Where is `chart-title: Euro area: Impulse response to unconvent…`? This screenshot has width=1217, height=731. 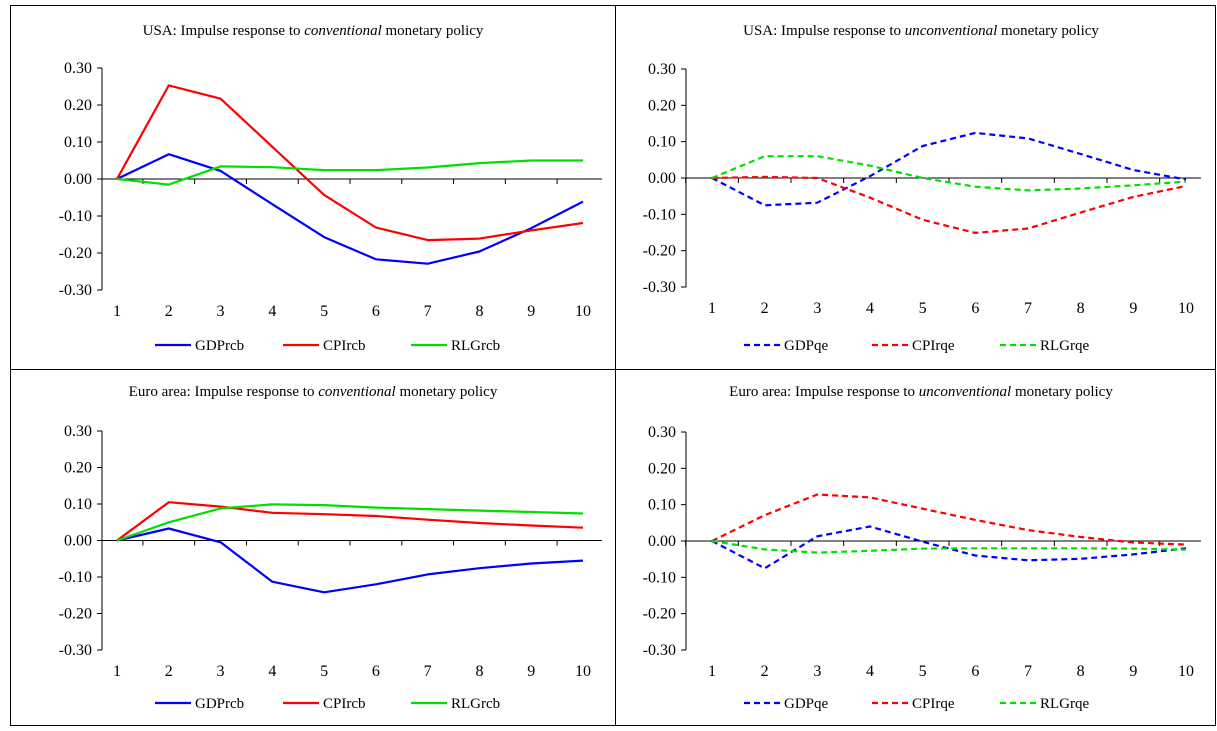 chart-title: Euro area: Impulse response to unconvent… is located at coordinates (921, 392).